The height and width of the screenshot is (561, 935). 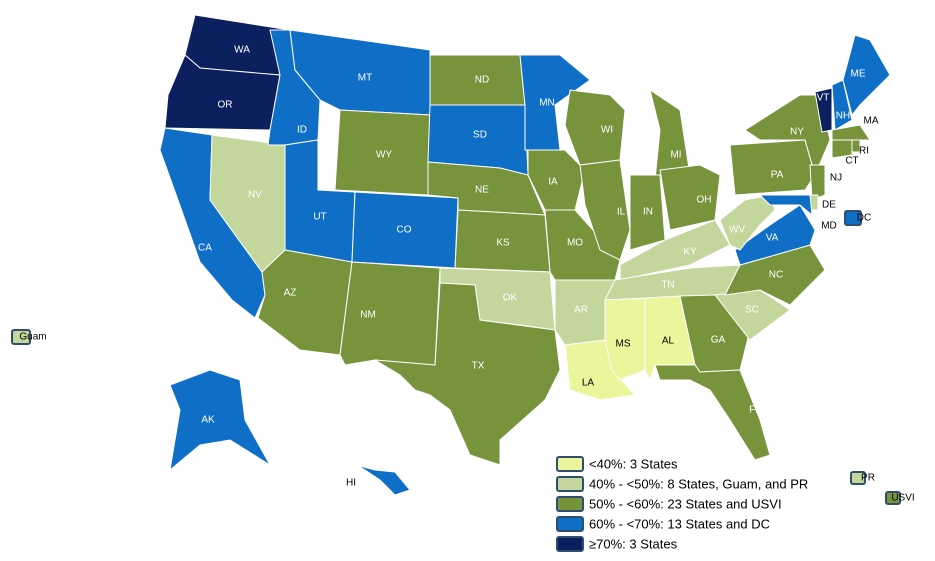 What do you see at coordinates (319, 217) in the screenshot?
I see `state-label: UT` at bounding box center [319, 217].